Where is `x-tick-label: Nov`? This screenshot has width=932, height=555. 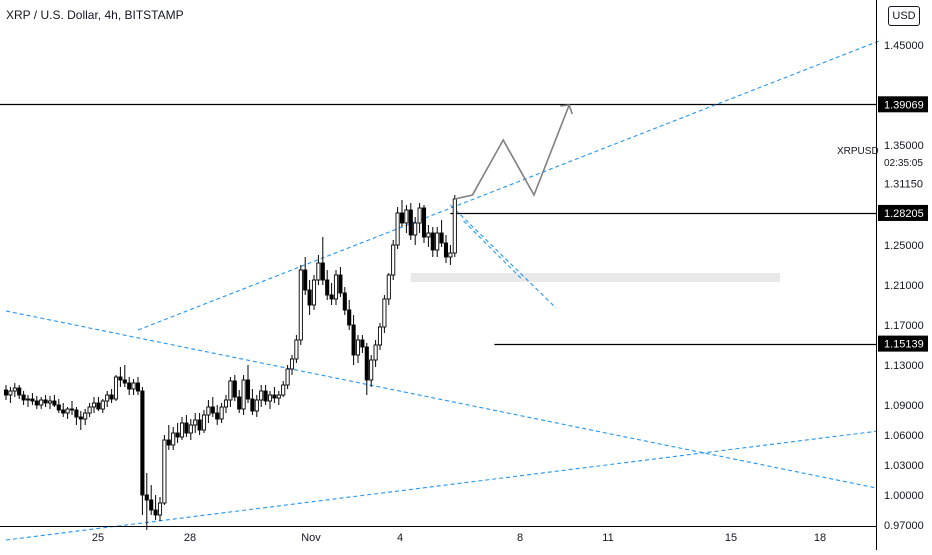
x-tick-label: Nov is located at coordinates (311, 538).